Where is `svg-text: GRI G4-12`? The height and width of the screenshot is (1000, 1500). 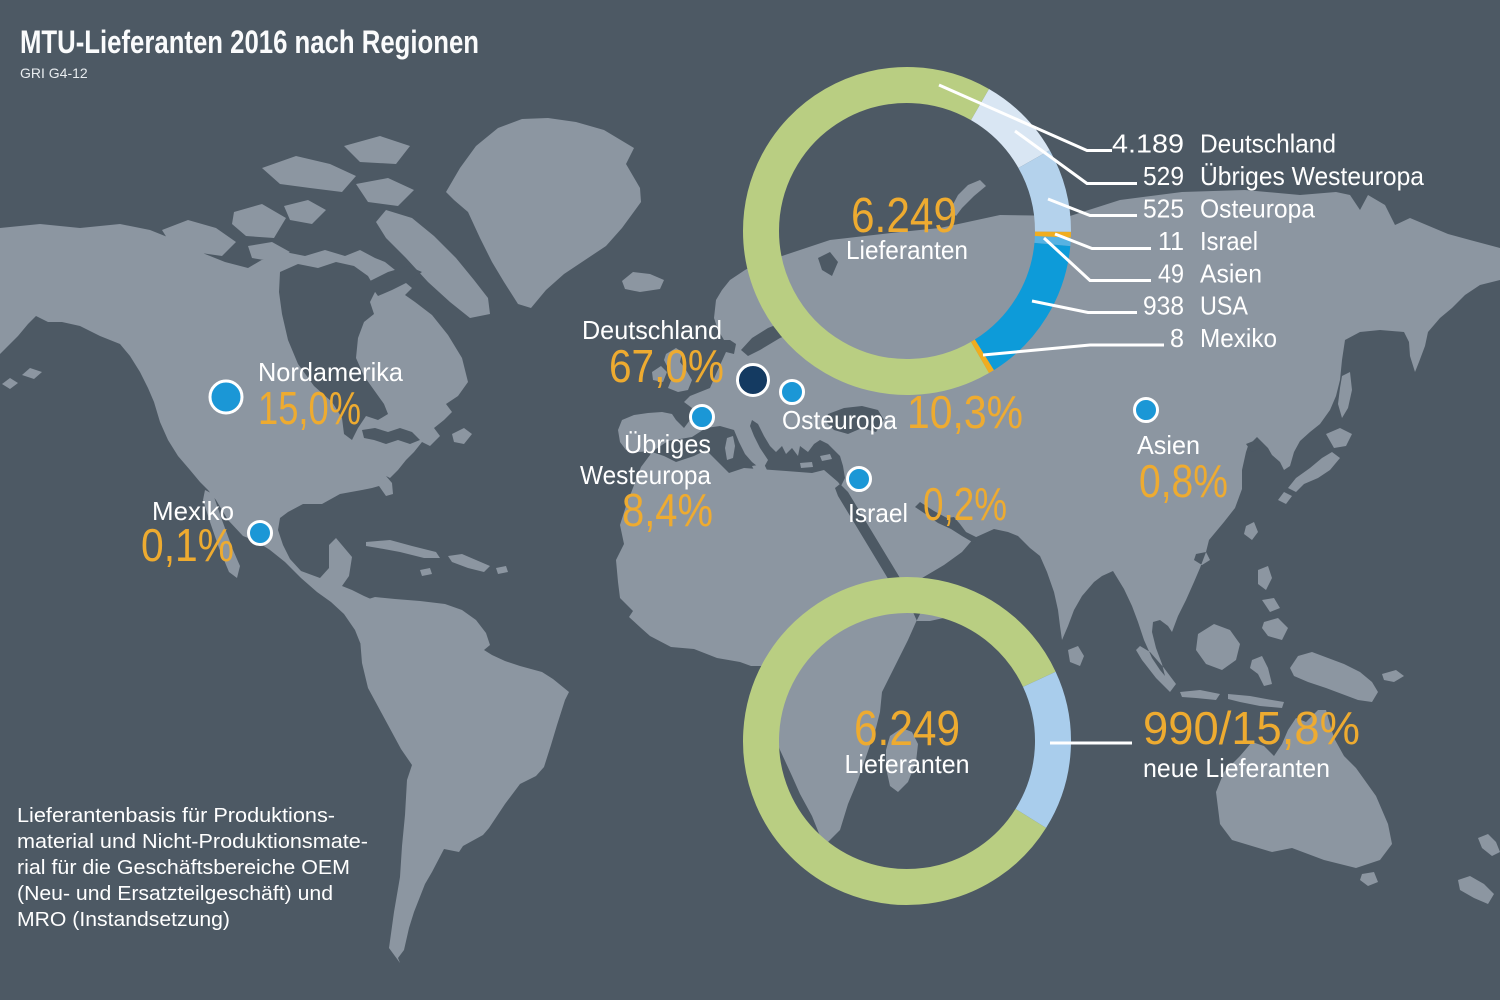
svg-text: GRI G4-12 is located at coordinates (54, 73).